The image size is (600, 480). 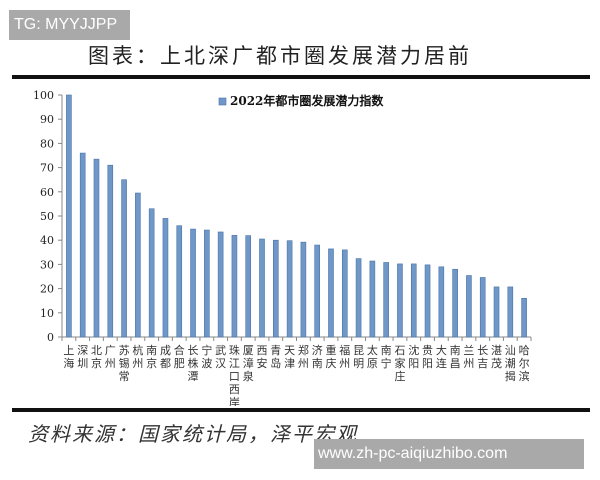 What do you see at coordinates (330, 350) in the screenshot?
I see `x-tick-label: 重` at bounding box center [330, 350].